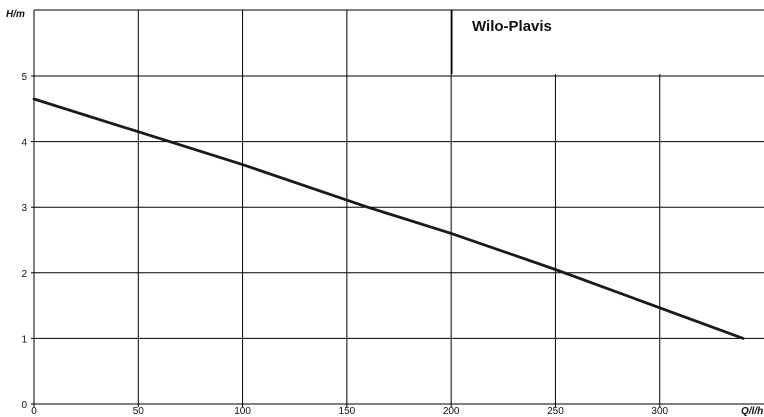 This screenshot has height=417, width=764. Describe the element at coordinates (34, 411) in the screenshot. I see `x-tick-label: 0` at that location.